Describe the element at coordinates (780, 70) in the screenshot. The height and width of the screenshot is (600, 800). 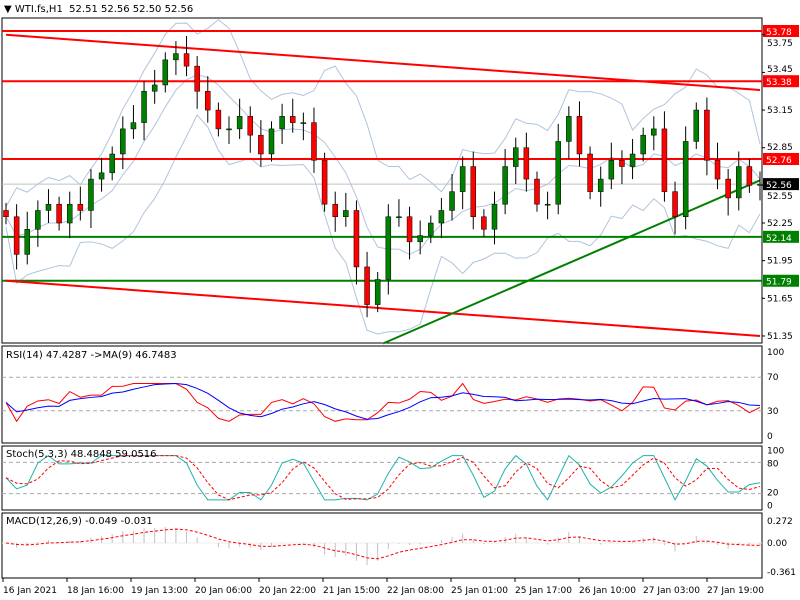
I see `price-tick-label: 53.45` at that location.